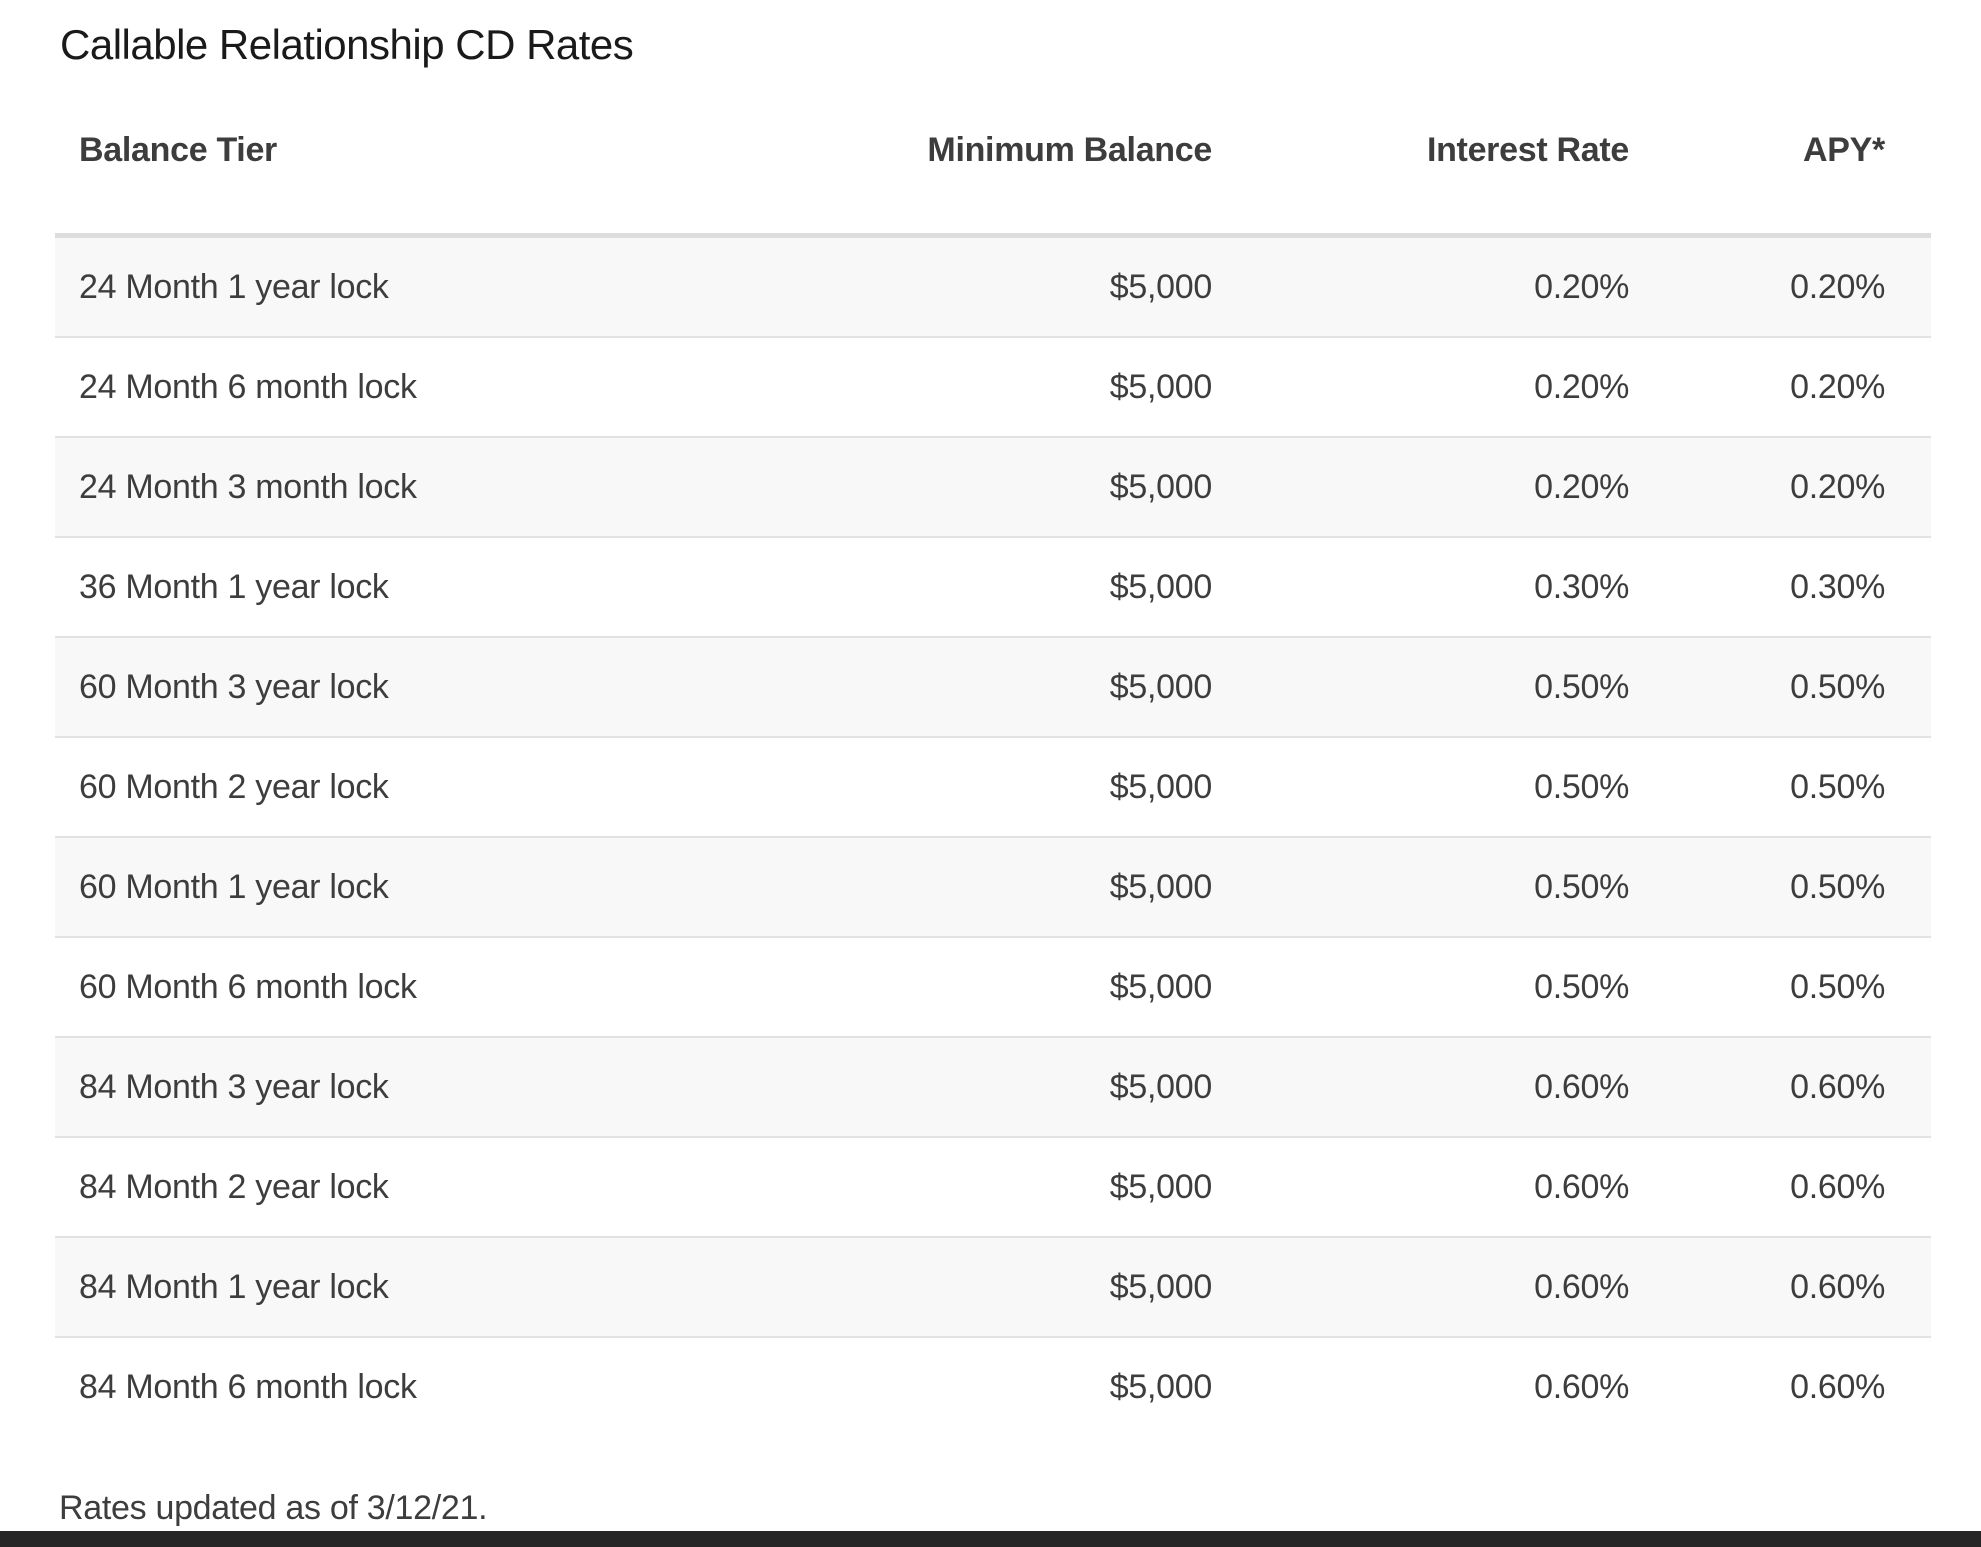 This screenshot has height=1547, width=1981. What do you see at coordinates (248, 386) in the screenshot?
I see `cell-balance-tier: 24 Month 6 month lock` at bounding box center [248, 386].